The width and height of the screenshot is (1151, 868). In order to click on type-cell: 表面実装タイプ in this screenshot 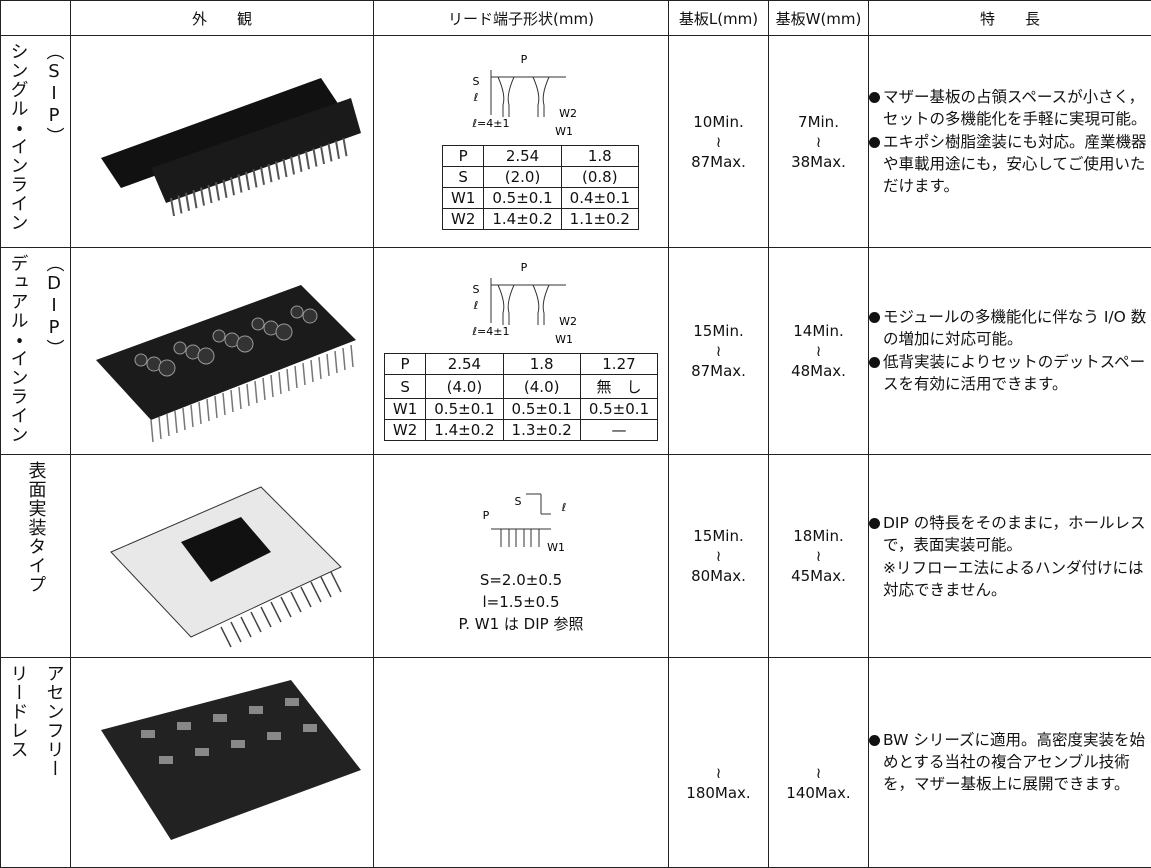, I will do `click(35, 556)`.